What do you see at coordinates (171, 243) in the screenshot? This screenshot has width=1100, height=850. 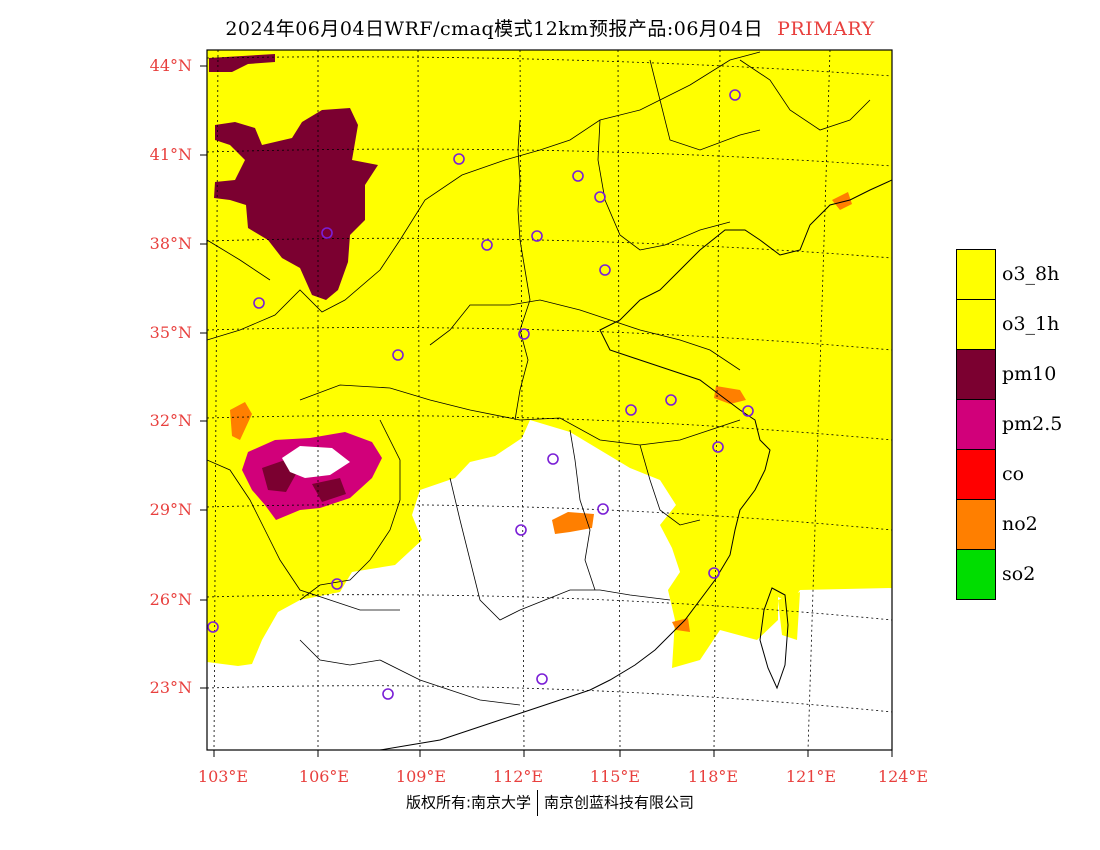 I see `lat-label: 38°N` at bounding box center [171, 243].